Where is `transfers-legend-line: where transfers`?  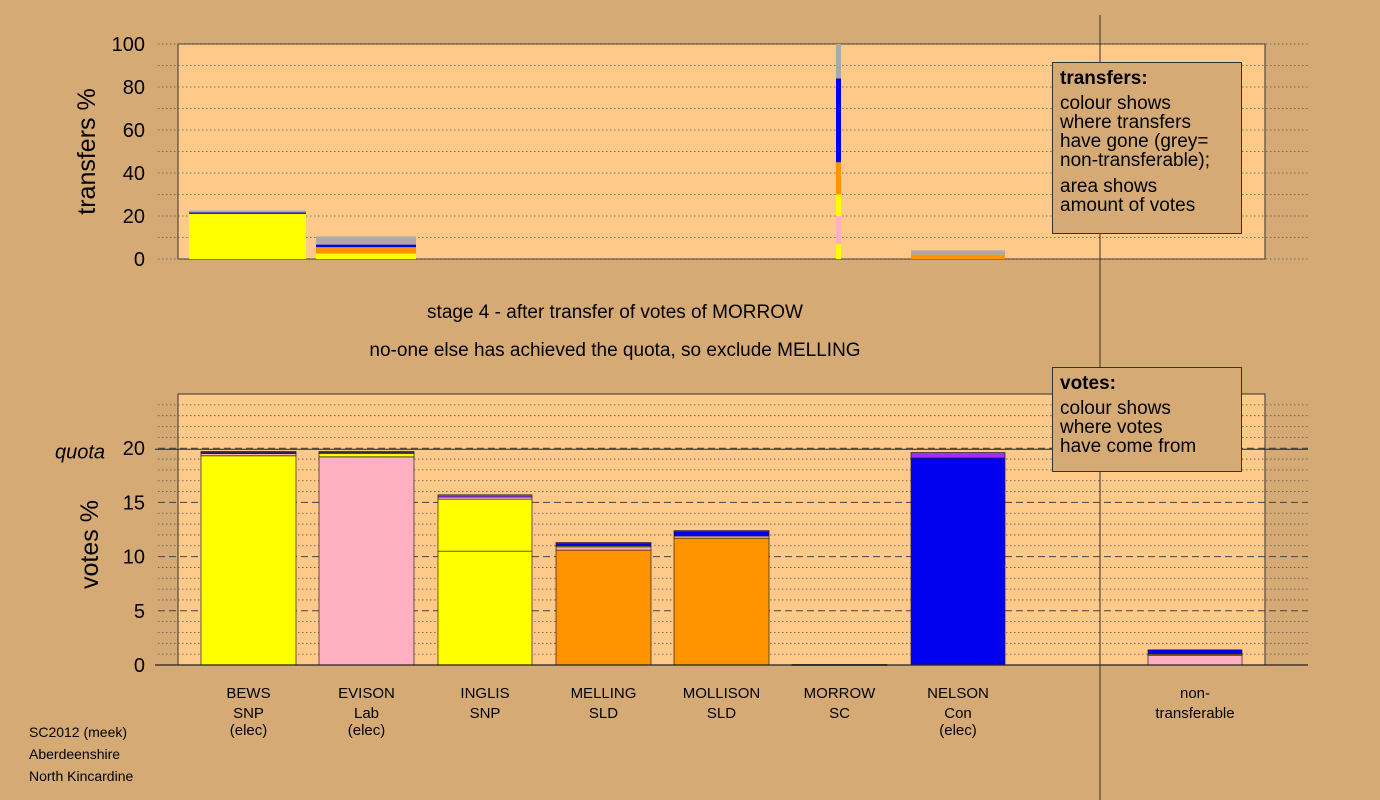 transfers-legend-line: where transfers is located at coordinates (1125, 122).